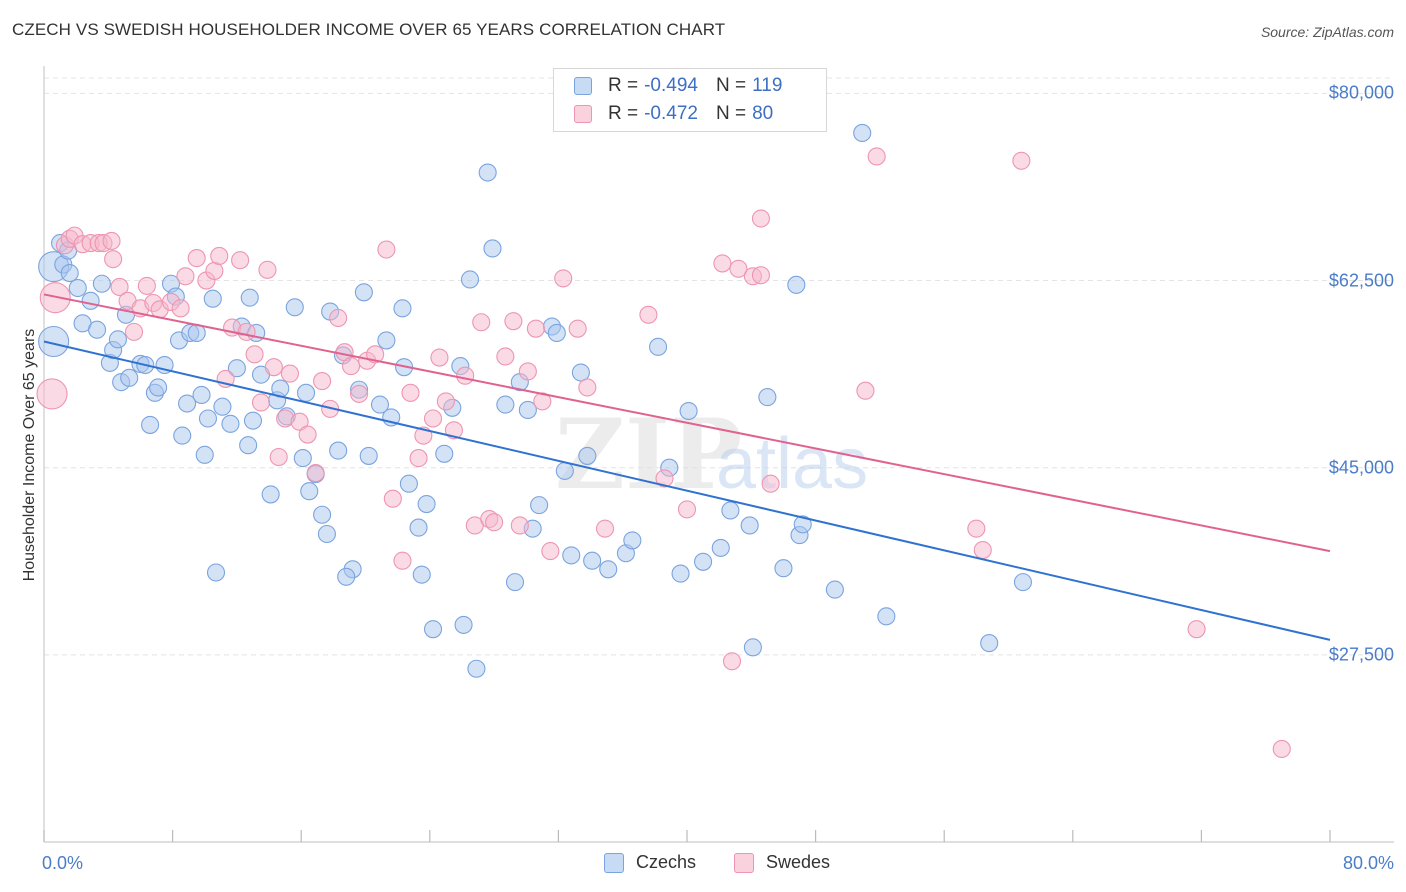  I want to click on n-value: 119, so click(767, 85).